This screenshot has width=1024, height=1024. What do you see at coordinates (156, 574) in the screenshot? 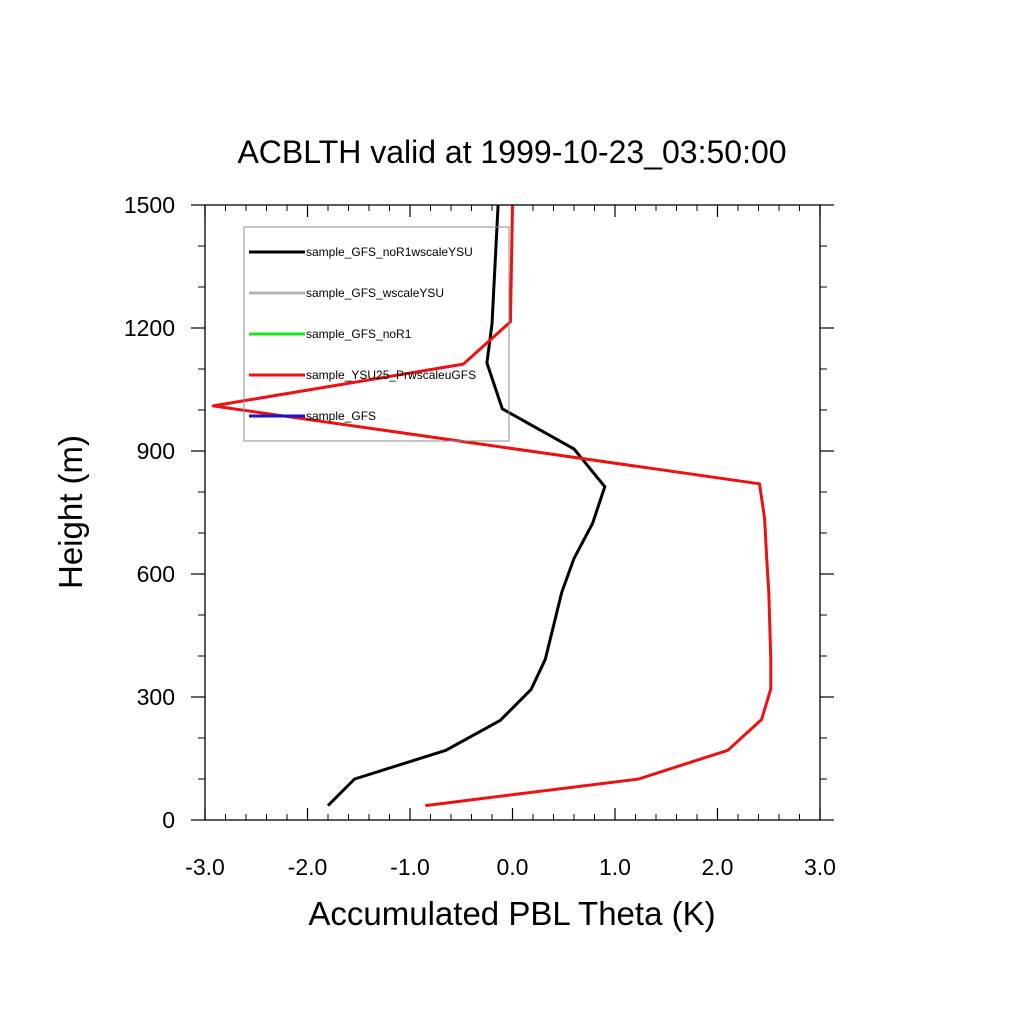
I see `y-tick-label: 600` at bounding box center [156, 574].